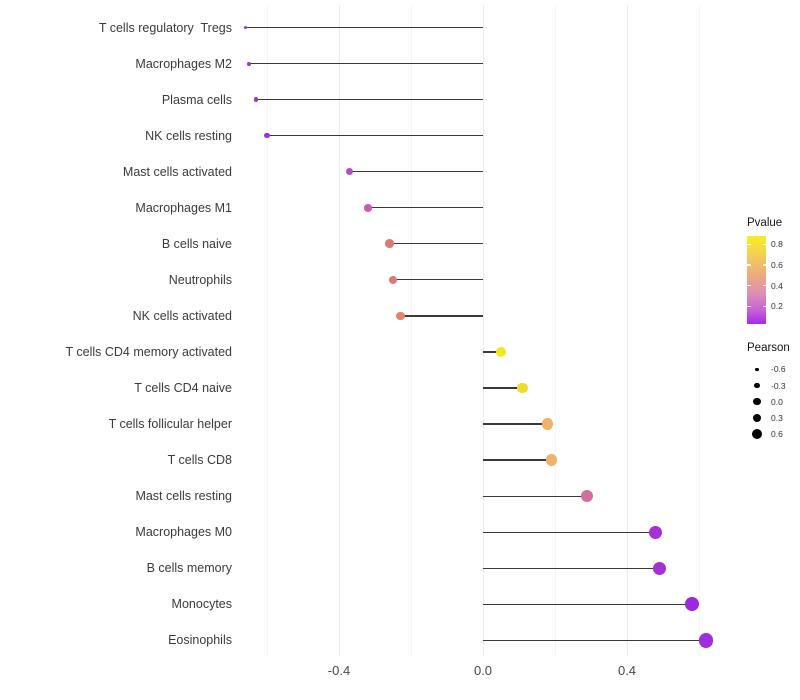 The image size is (800, 700). Describe the element at coordinates (339, 670) in the screenshot. I see `x-axis-tick-label: -0.4` at that location.